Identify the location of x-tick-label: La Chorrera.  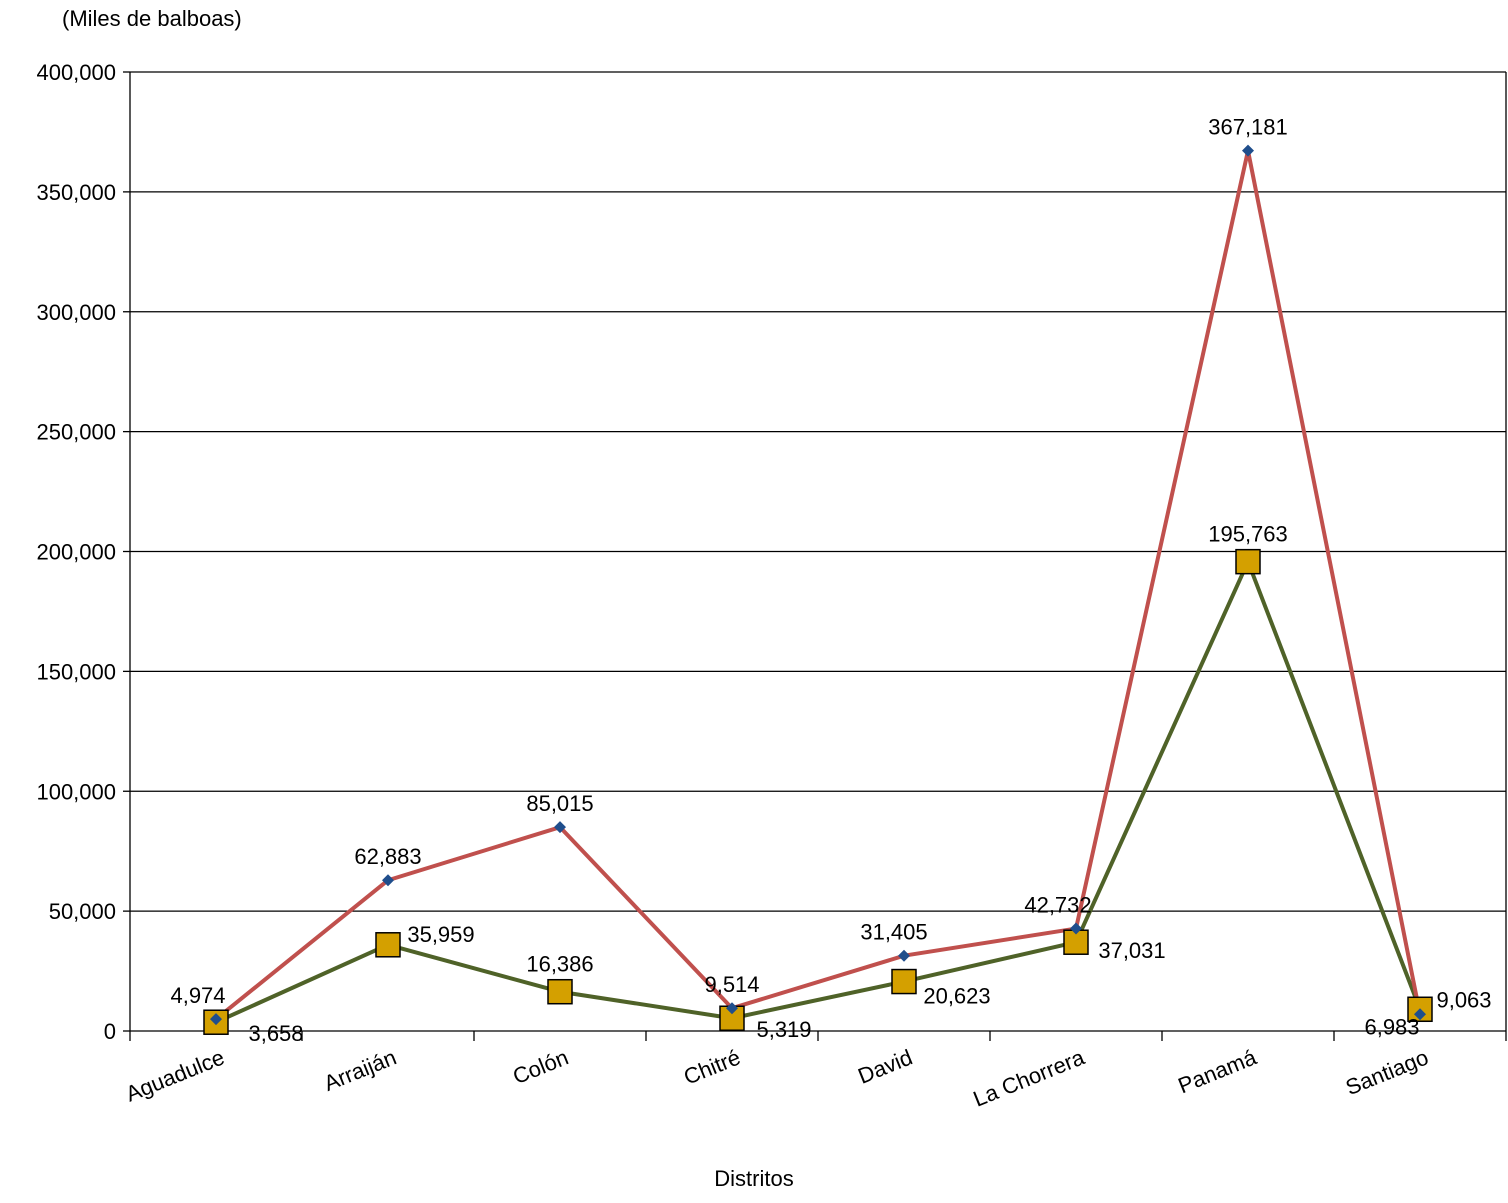
(1029, 1077).